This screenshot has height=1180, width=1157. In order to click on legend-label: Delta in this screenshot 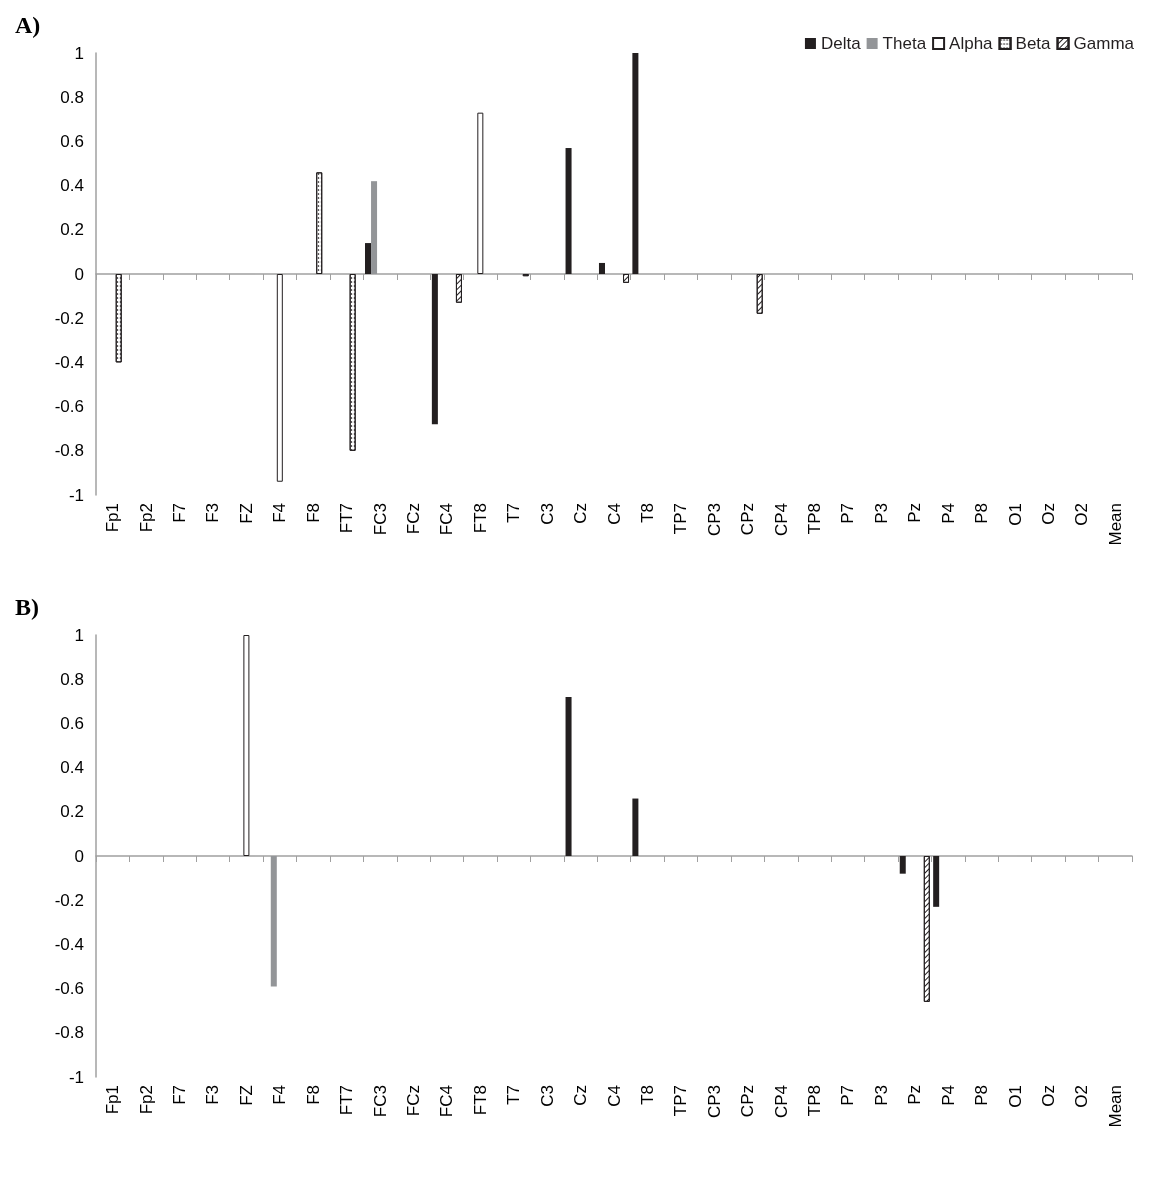, I will do `click(841, 43)`.